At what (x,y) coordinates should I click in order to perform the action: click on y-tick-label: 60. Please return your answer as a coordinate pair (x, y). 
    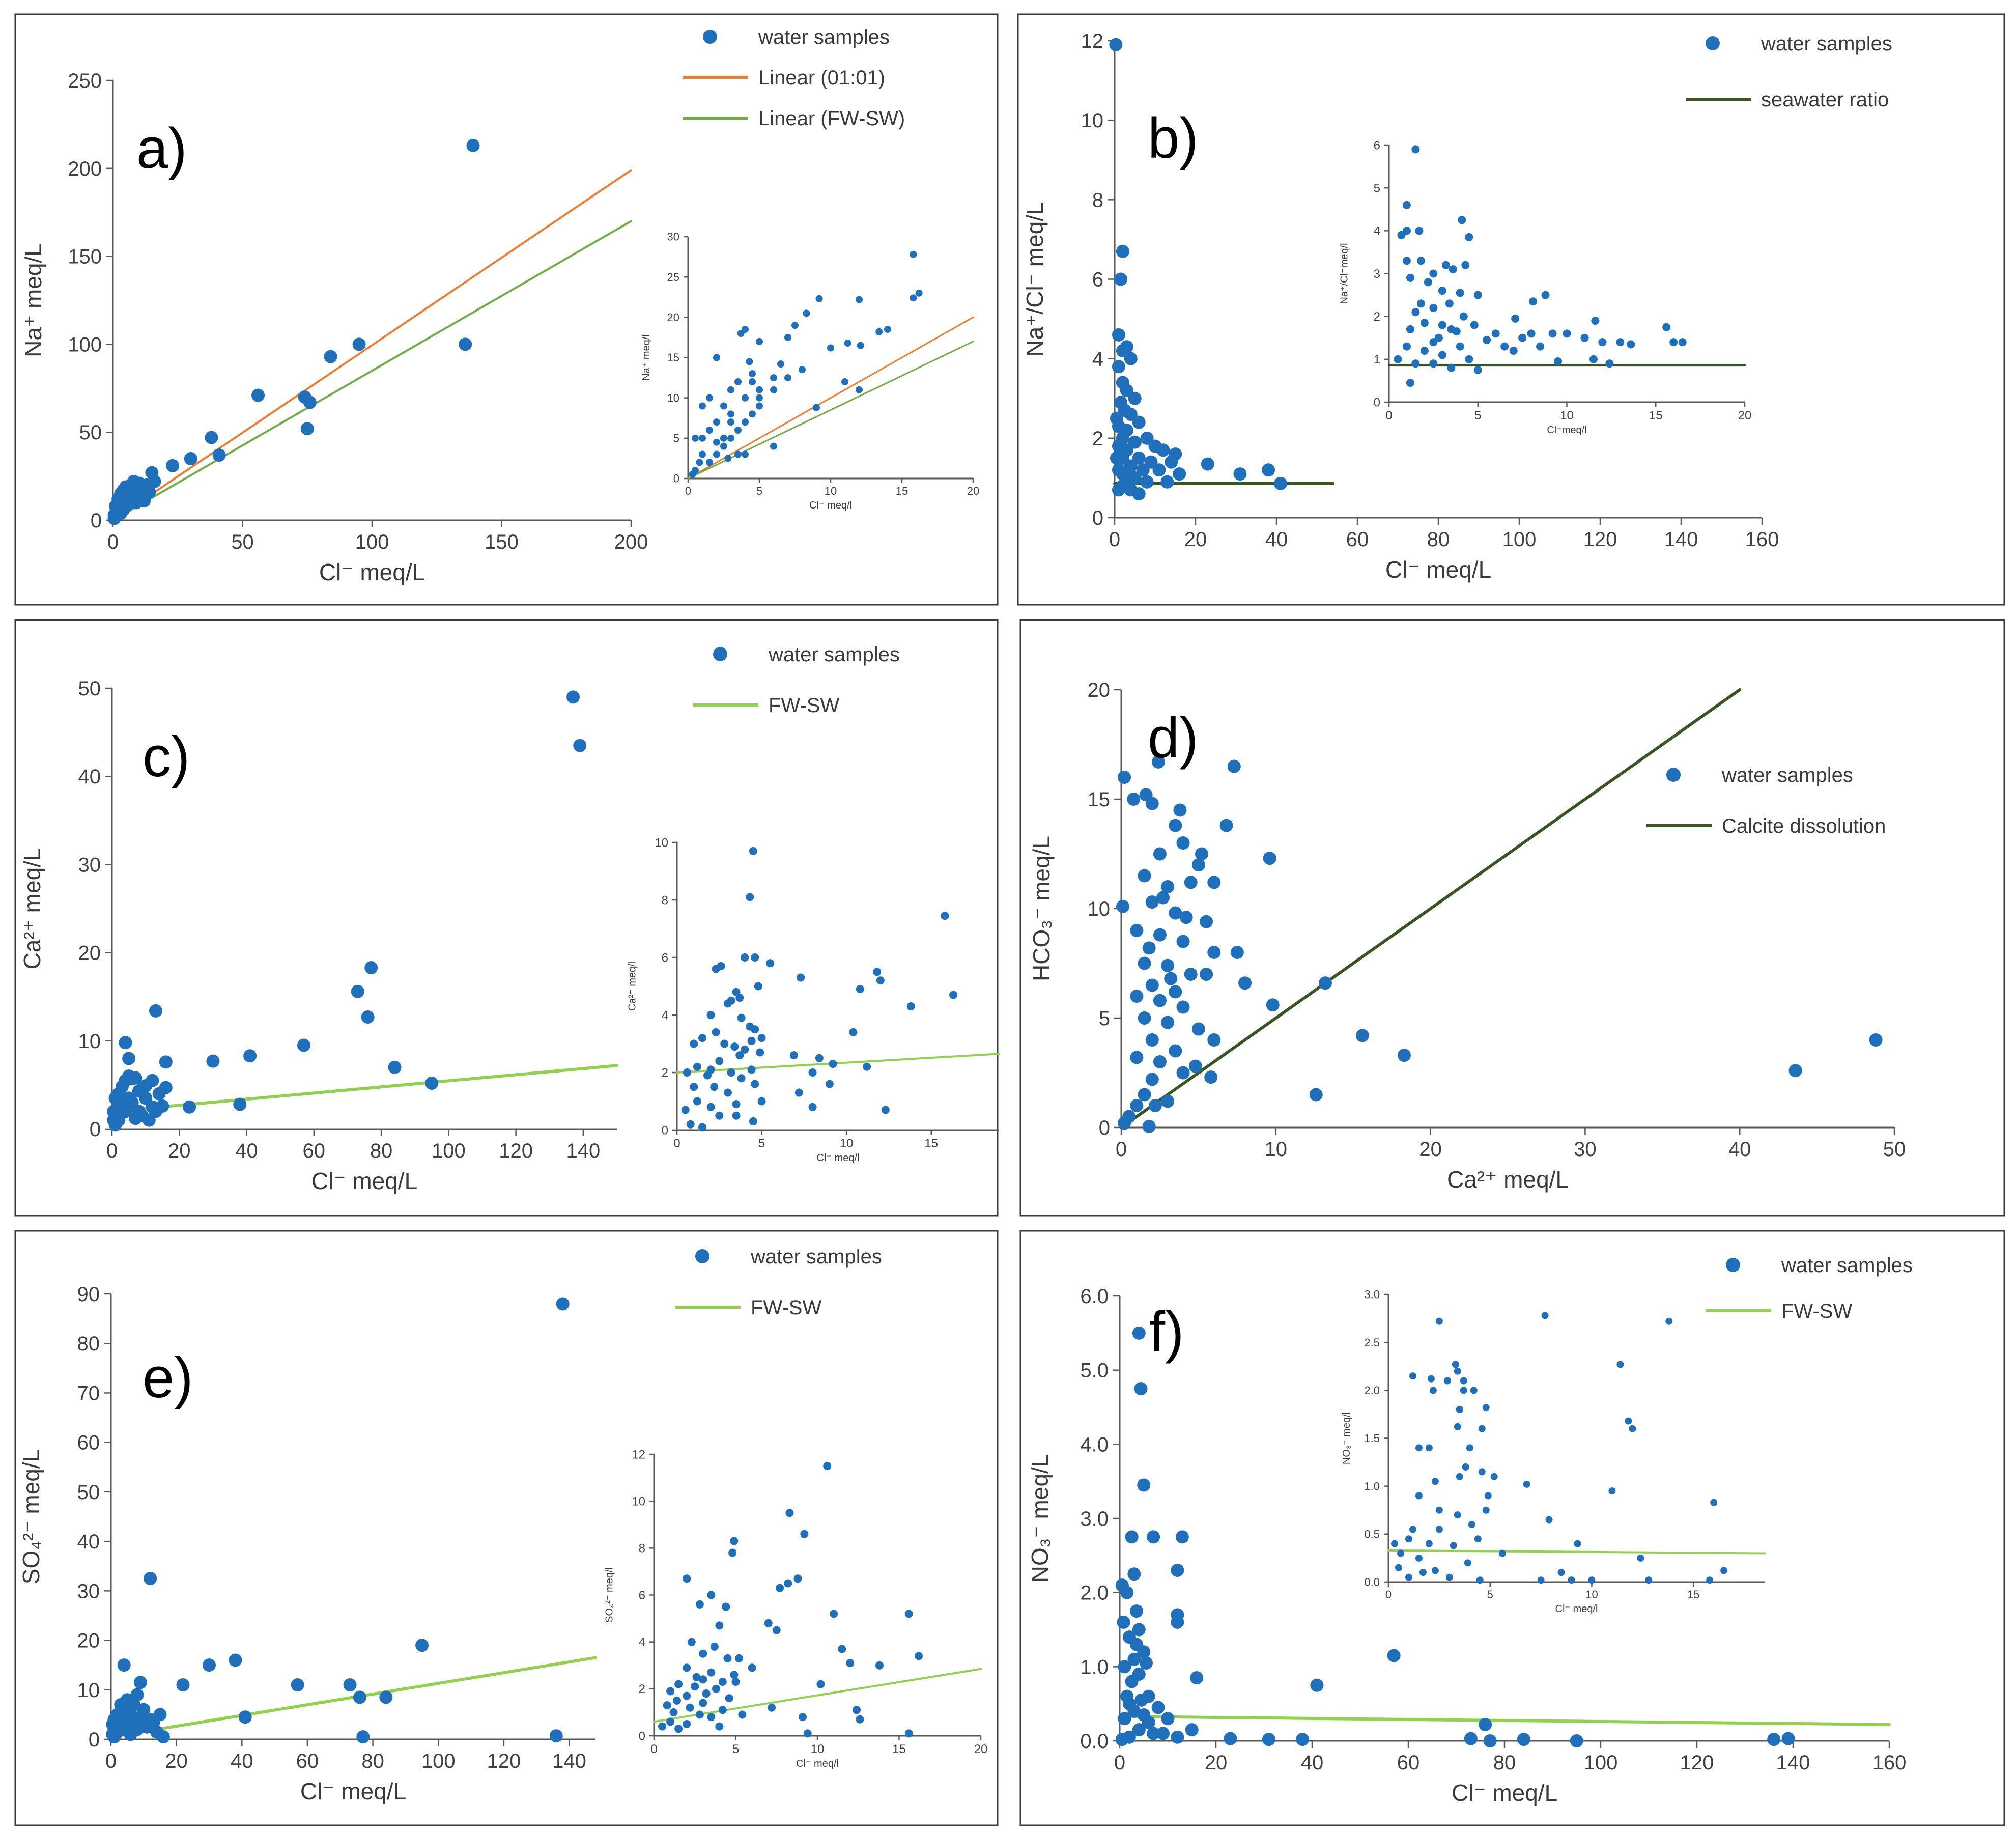
    Looking at the image, I should click on (88, 1443).